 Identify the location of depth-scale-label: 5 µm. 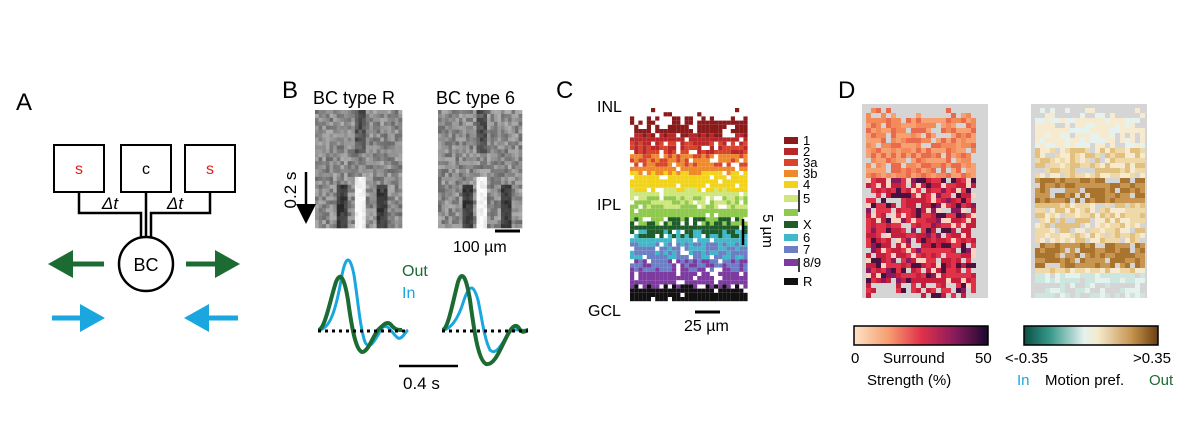
(767, 231).